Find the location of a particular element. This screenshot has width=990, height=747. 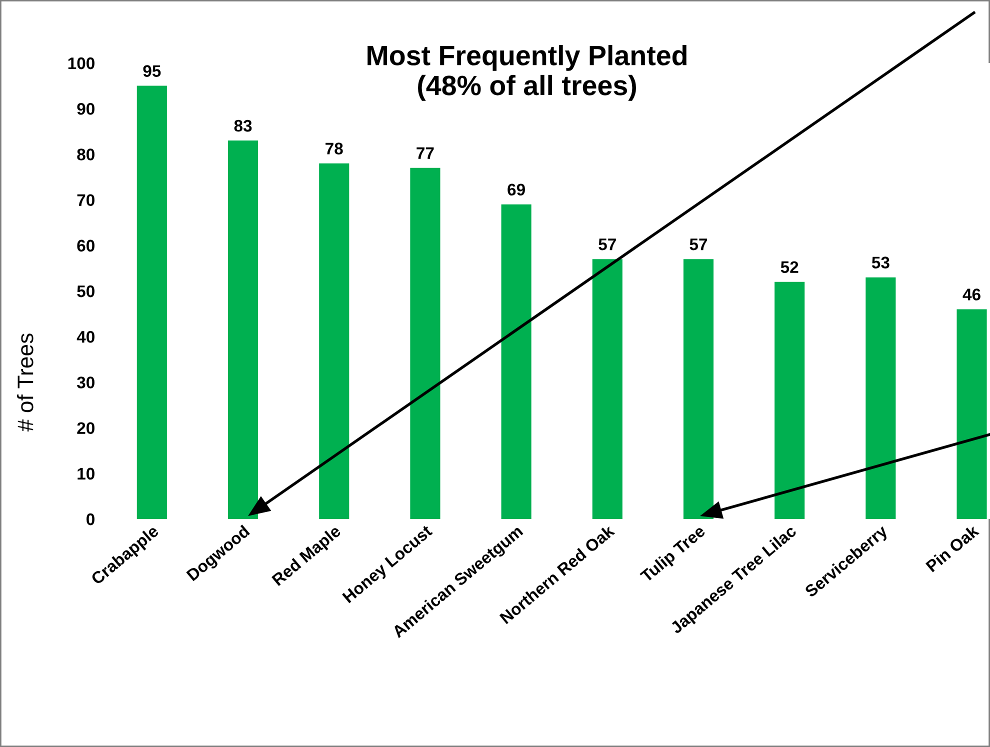

data-label: 52 is located at coordinates (789, 267).